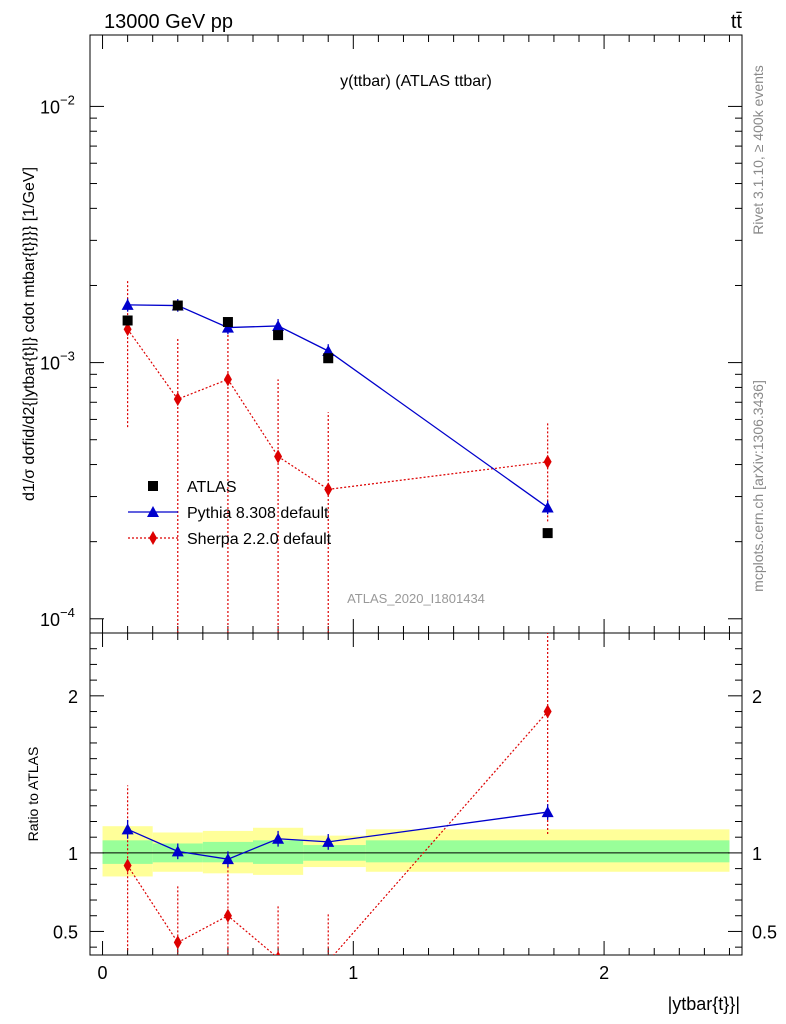 The image size is (786, 1024). Describe the element at coordinates (57, 617) in the screenshot. I see `main-y-tick-label: 10⁻⁴` at that location.